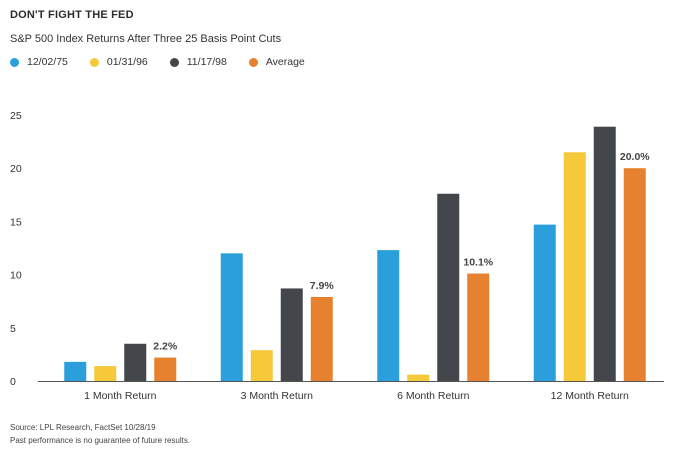  I want to click on legend-item: 11/17/98, so click(198, 62).